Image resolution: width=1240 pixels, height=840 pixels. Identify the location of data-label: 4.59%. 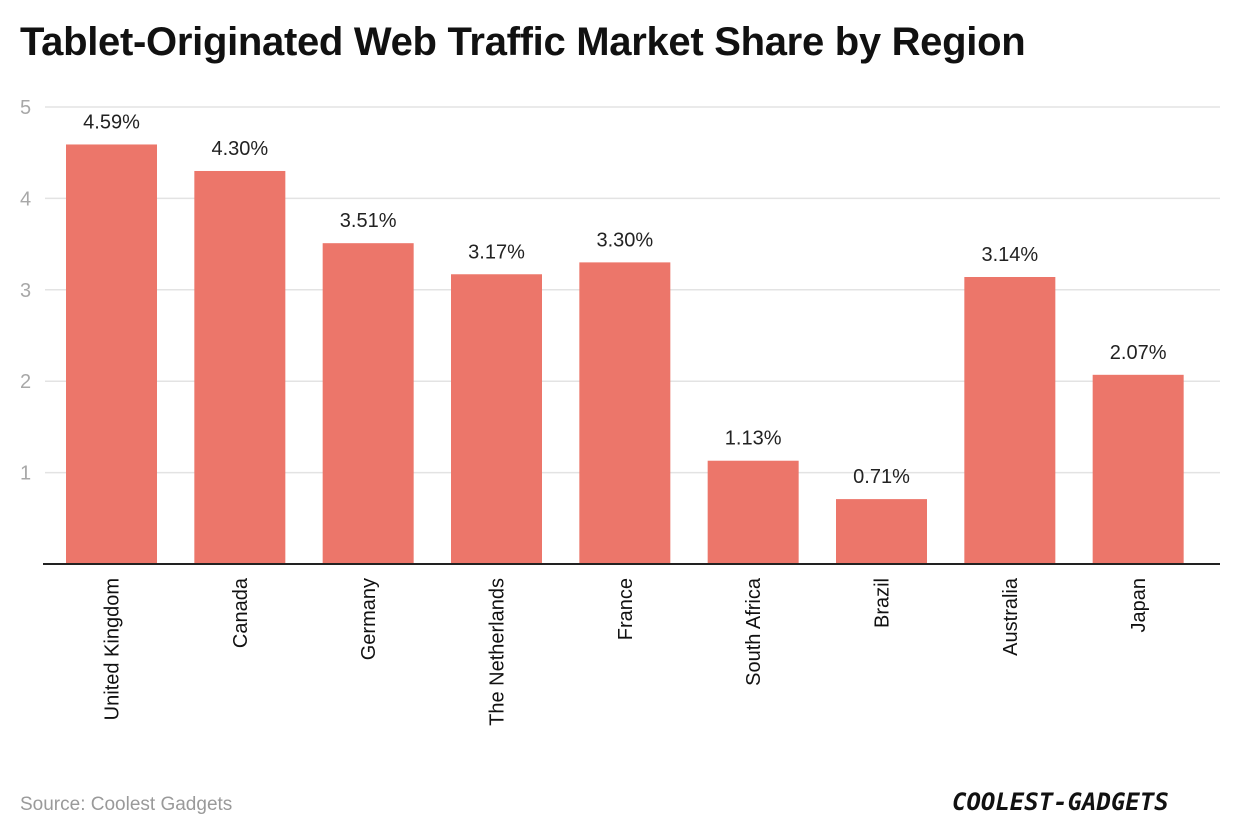
(111, 122).